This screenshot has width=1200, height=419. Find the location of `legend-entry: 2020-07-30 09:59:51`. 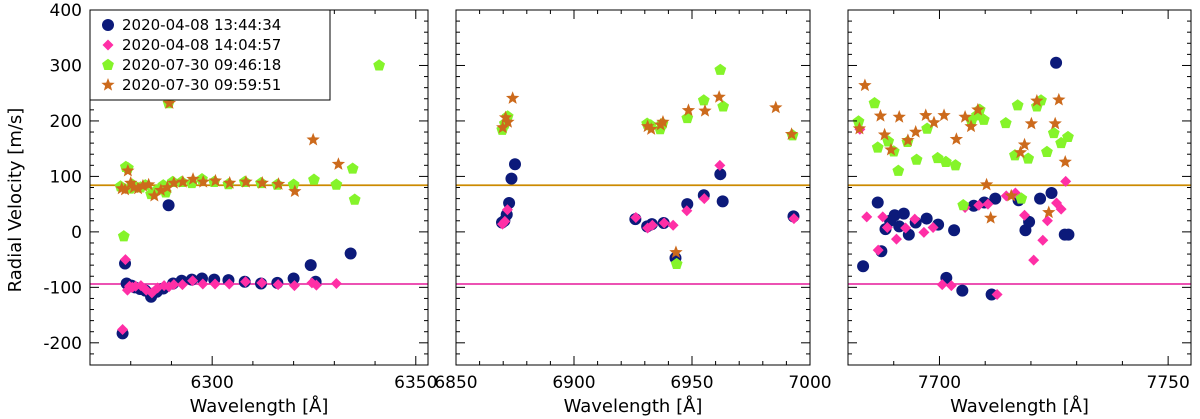

legend-entry: 2020-07-30 09:59:51 is located at coordinates (201, 85).